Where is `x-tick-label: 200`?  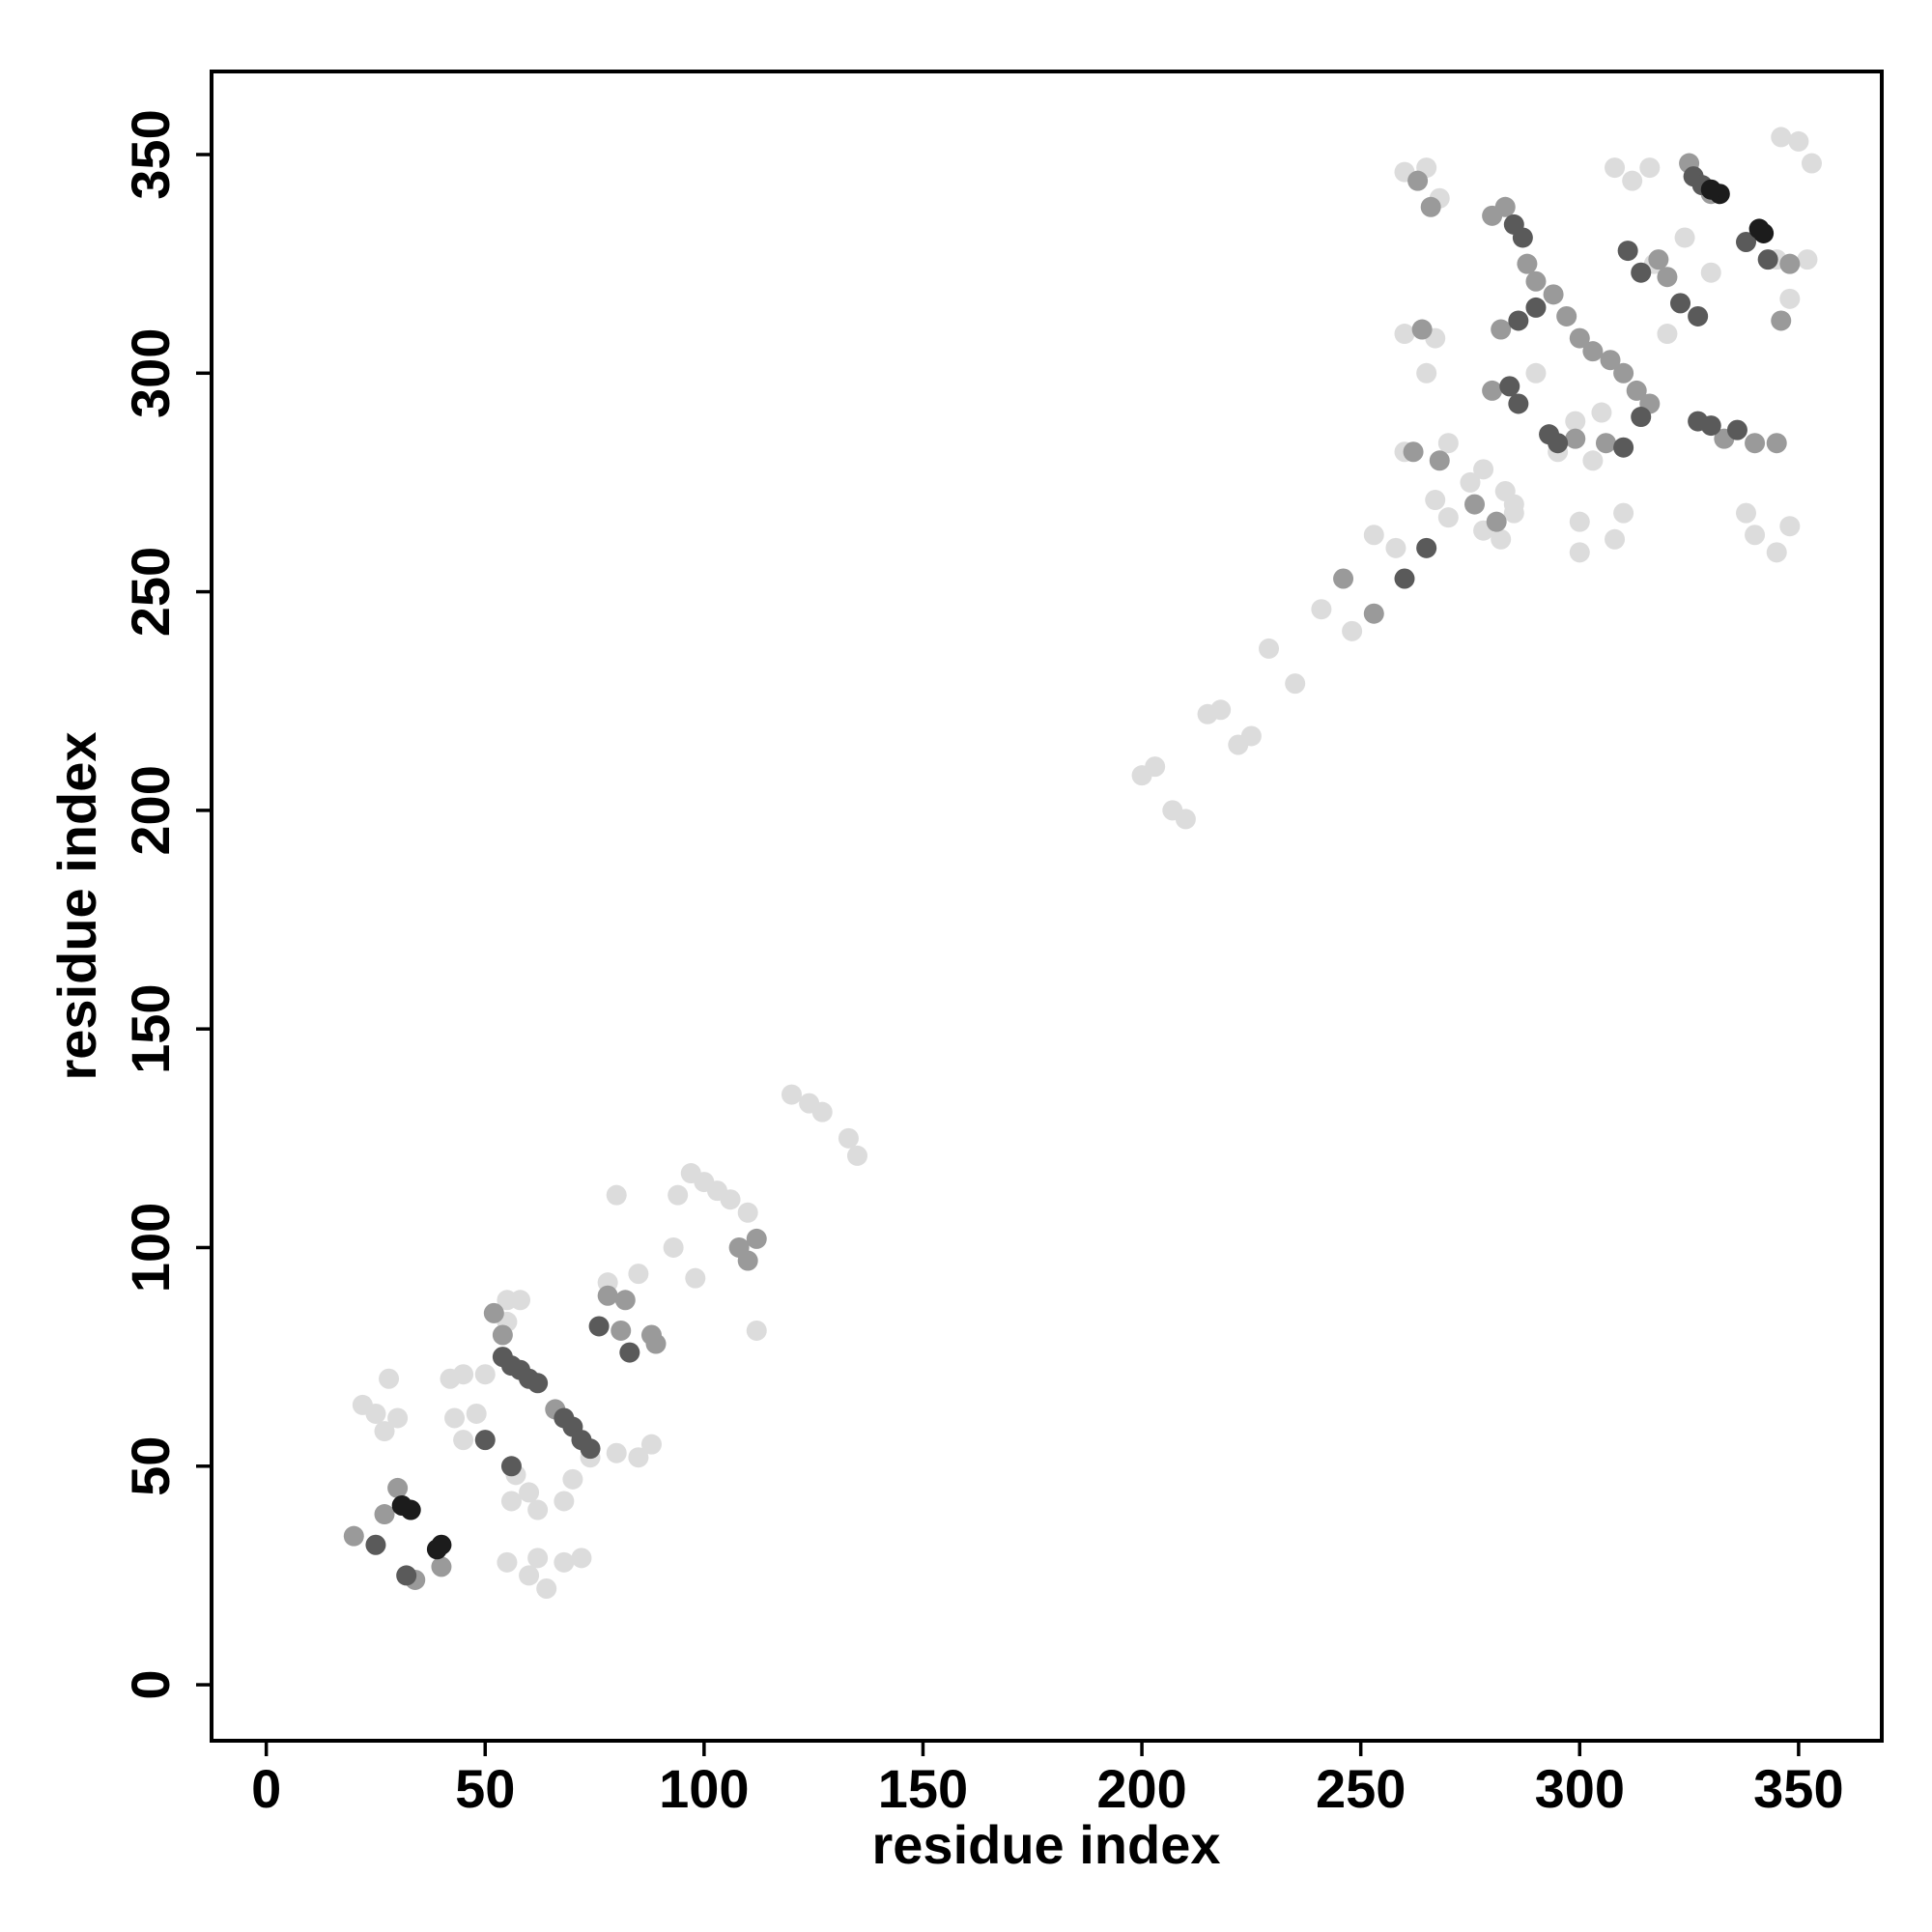 x-tick-label: 200 is located at coordinates (1141, 1788).